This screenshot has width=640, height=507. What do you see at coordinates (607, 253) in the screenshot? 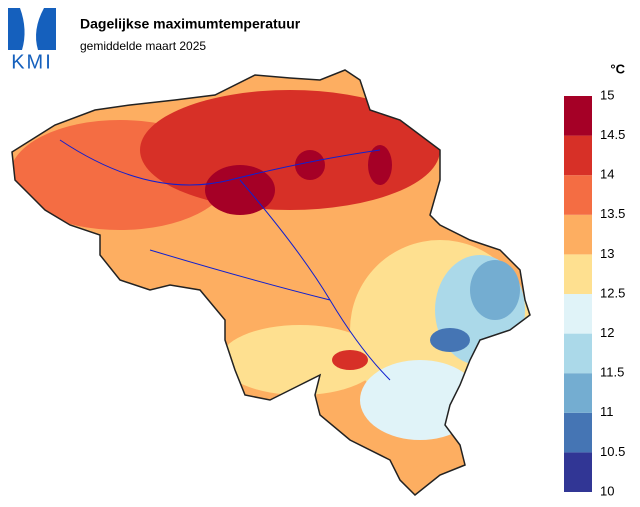
I see `legend-tick-label: 13` at bounding box center [607, 253].